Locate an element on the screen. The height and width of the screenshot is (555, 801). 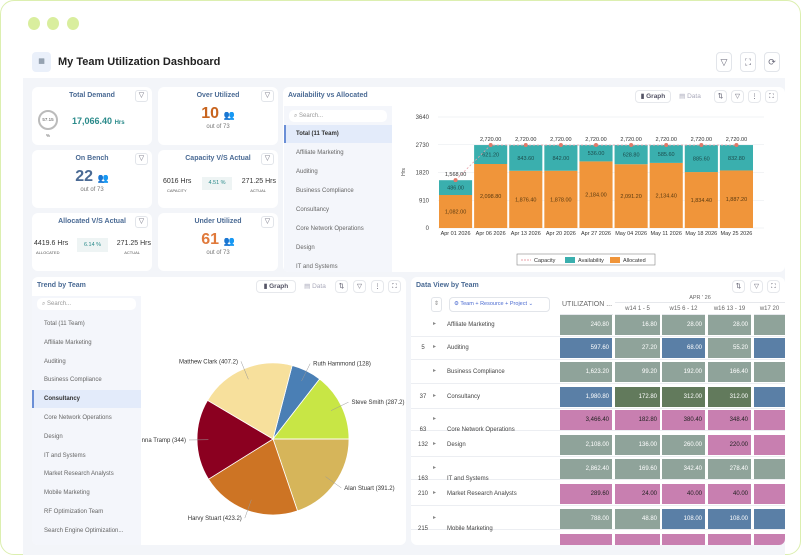
table-cell: 289.60 is located at coordinates (586, 494).